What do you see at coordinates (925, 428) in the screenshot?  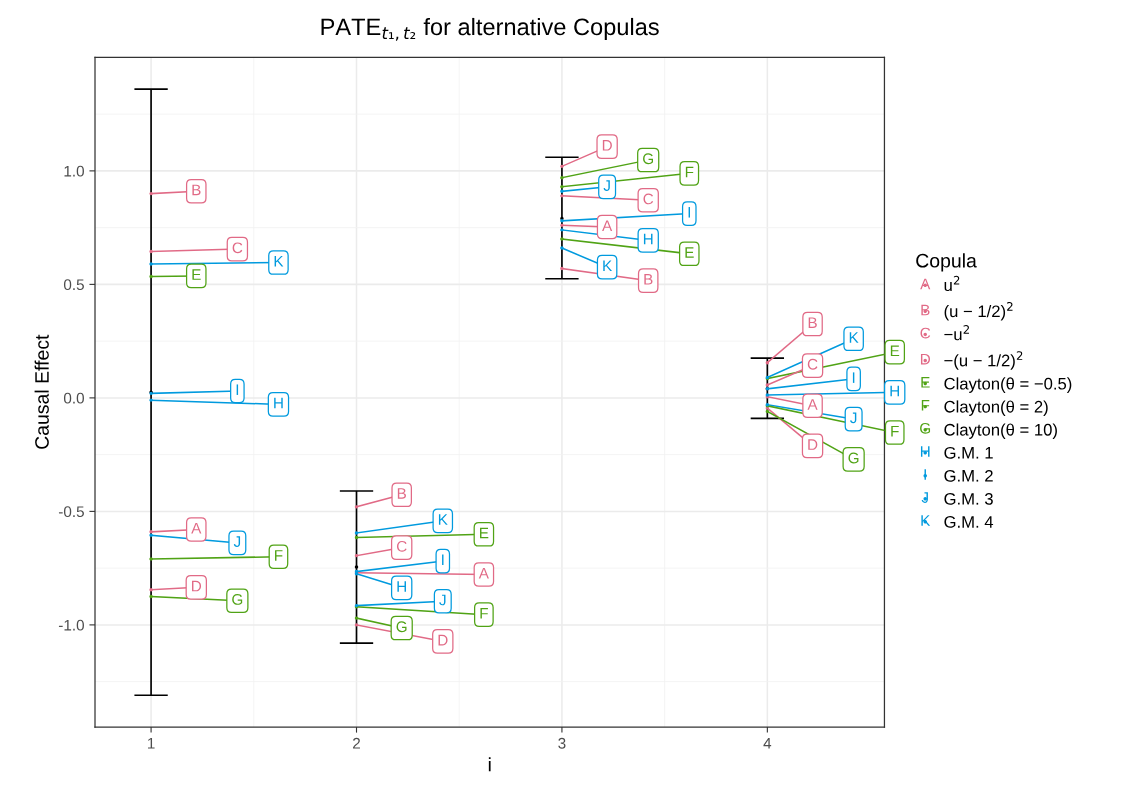 I see `text: G` at bounding box center [925, 428].